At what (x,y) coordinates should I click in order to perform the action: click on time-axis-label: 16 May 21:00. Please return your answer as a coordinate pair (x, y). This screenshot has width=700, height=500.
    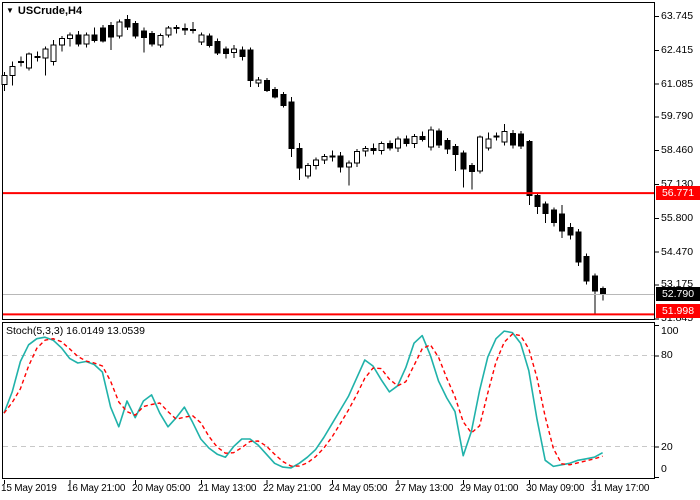
    Looking at the image, I should click on (96, 488).